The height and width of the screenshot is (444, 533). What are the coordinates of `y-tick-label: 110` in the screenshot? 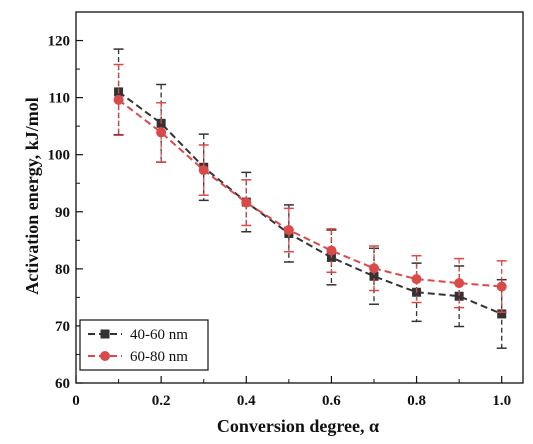 It's located at (59, 99).